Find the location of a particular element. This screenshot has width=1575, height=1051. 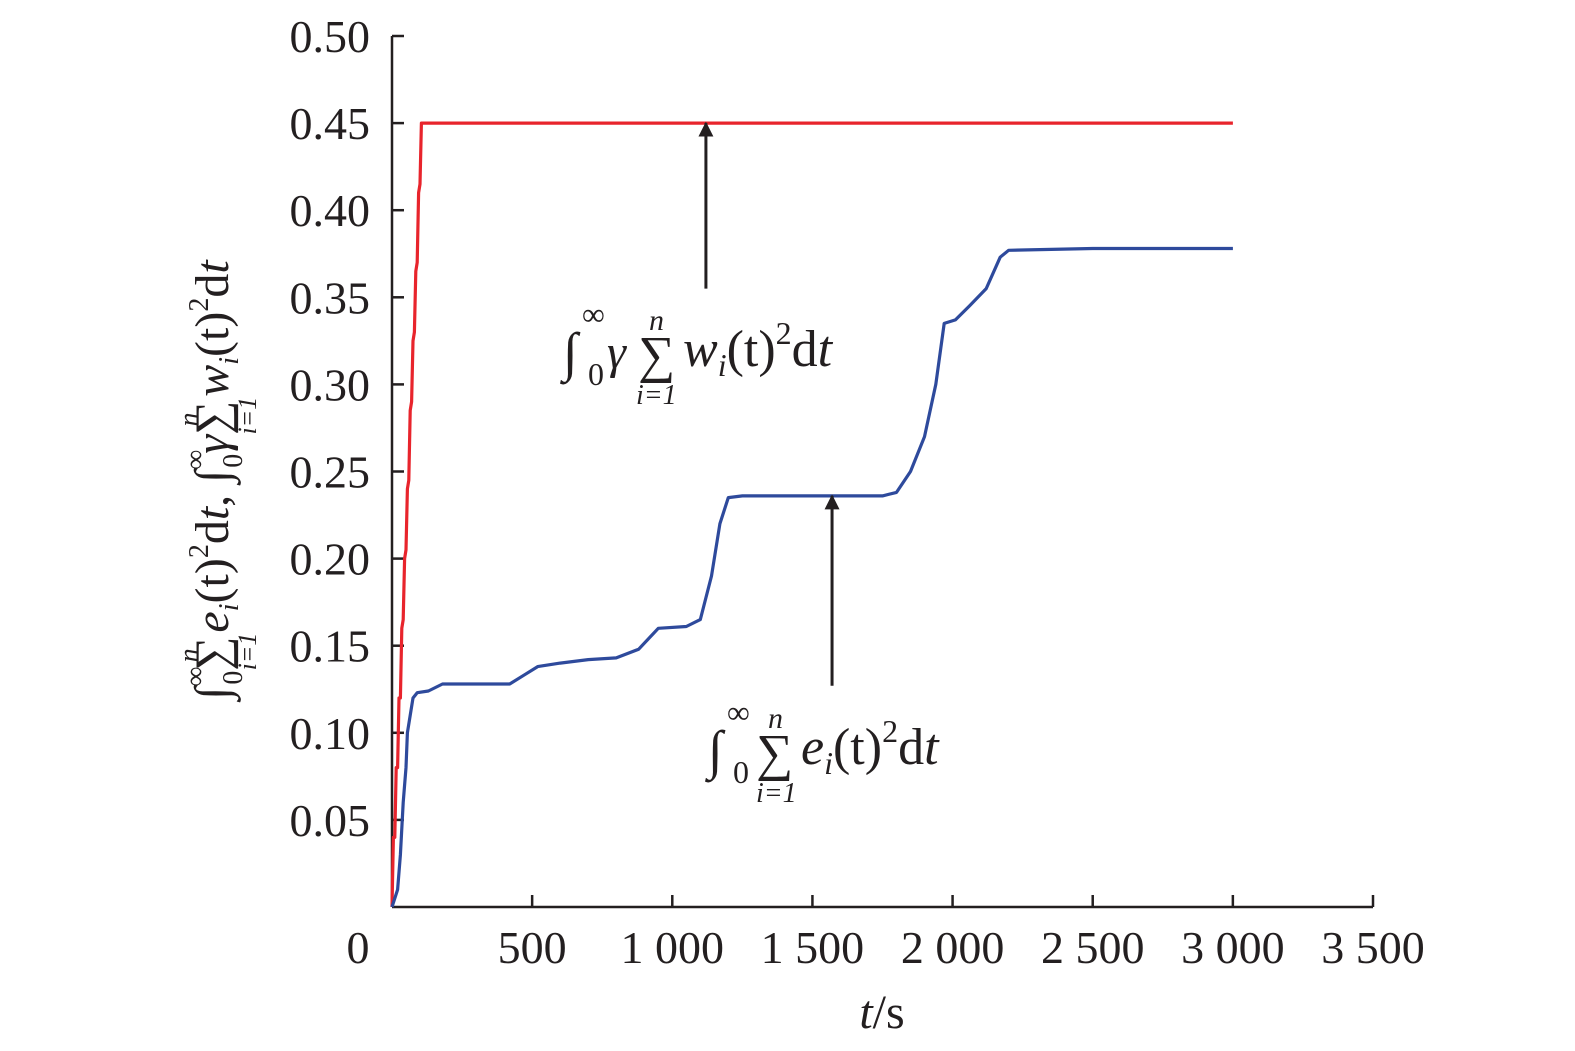

blue-label-t: t is located at coordinates (932, 747).